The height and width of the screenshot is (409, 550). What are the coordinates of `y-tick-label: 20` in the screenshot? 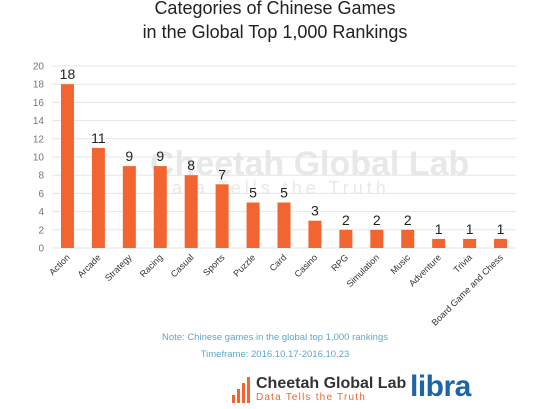 It's located at (39, 67).